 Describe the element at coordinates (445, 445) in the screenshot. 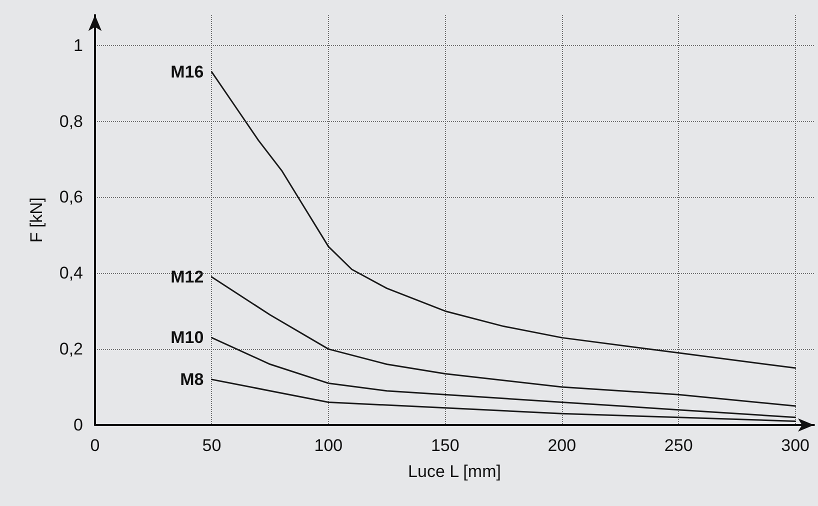

I see `x-tick-label: 150` at that location.